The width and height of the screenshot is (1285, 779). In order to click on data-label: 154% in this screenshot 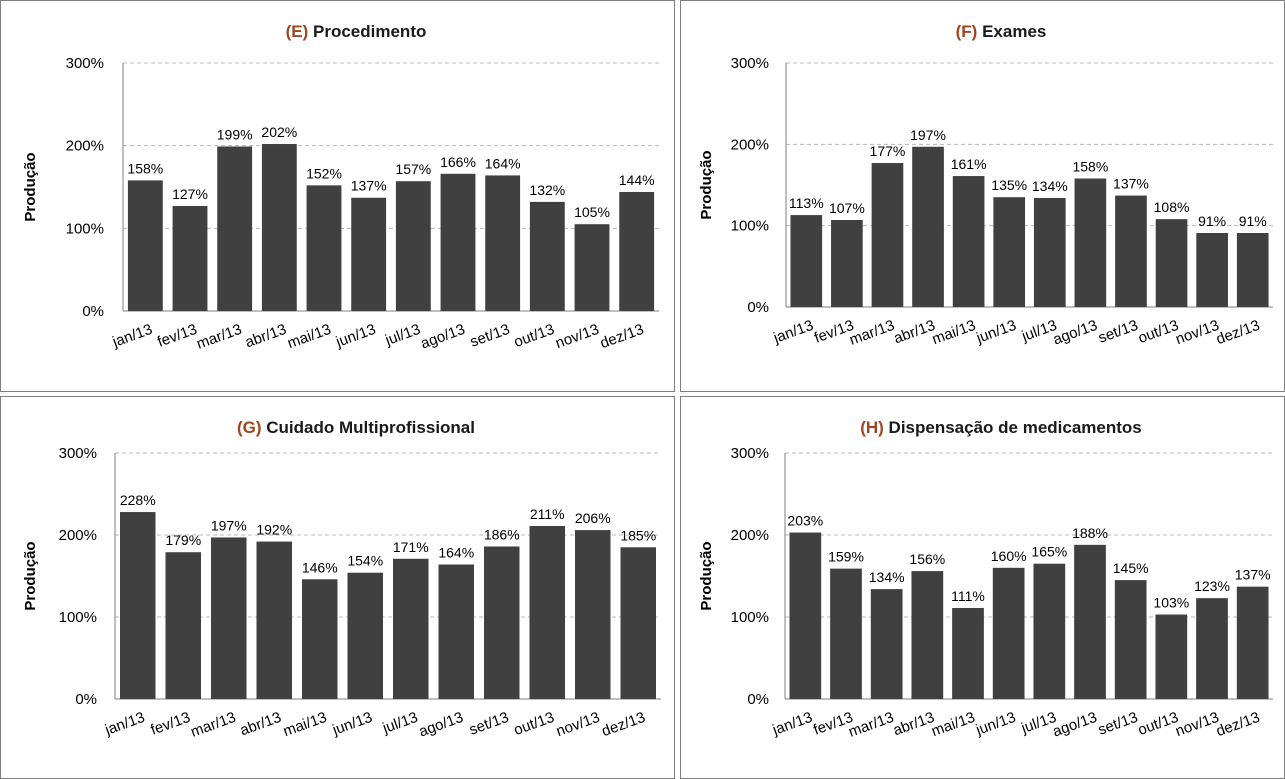, I will do `click(365, 561)`.